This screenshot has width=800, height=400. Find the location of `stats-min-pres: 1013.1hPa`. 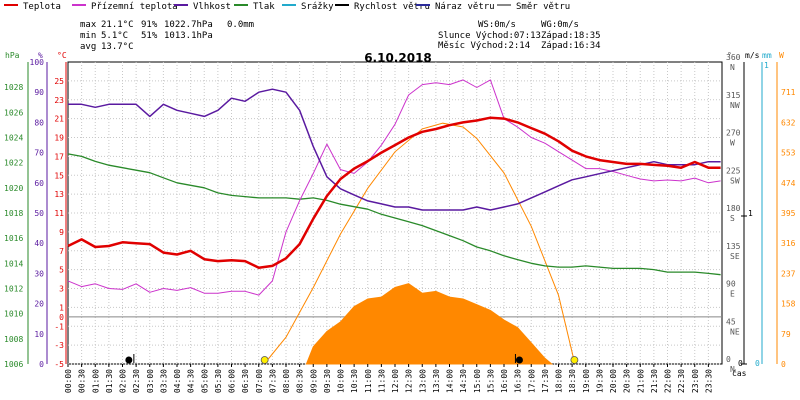

stats-min-pres: 1013.1hPa is located at coordinates (188, 36).